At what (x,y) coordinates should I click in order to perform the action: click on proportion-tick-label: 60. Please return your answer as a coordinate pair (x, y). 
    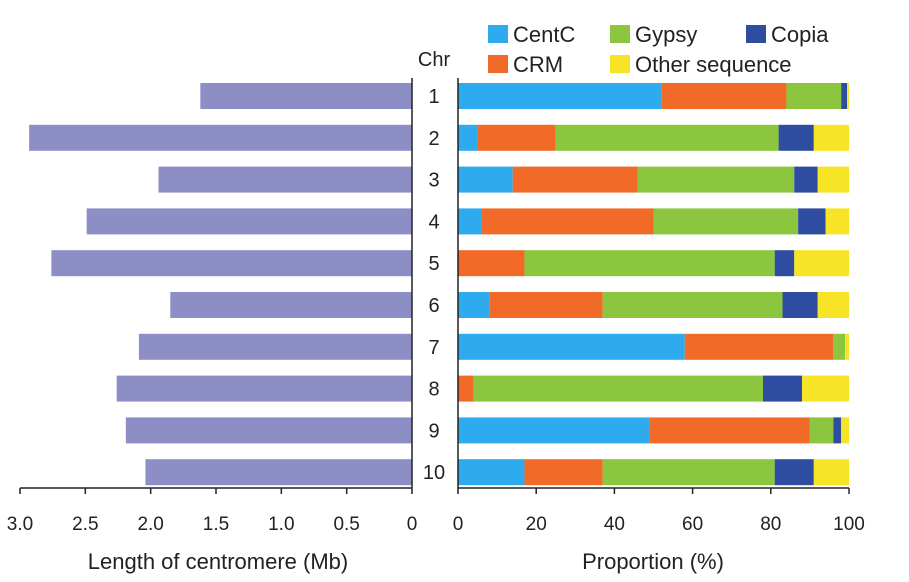
    Looking at the image, I should click on (692, 524).